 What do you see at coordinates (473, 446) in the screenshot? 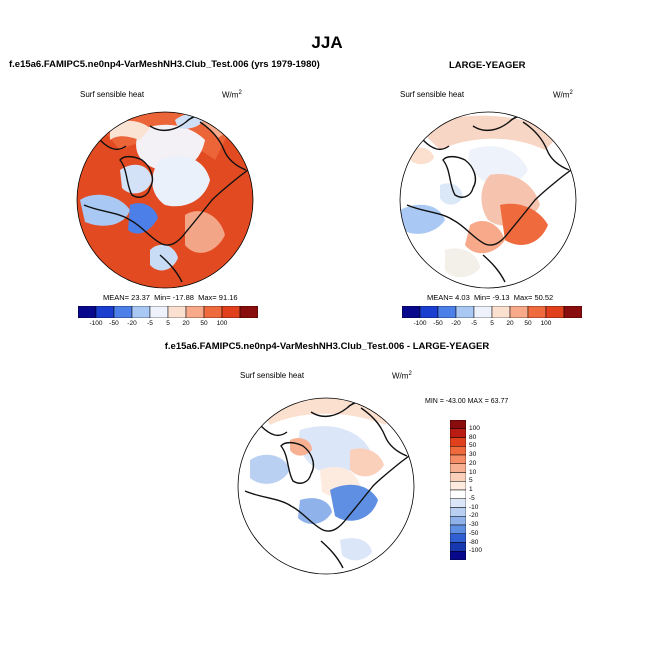
I see `panel3-colorbar-tick-label: 50` at bounding box center [473, 446].